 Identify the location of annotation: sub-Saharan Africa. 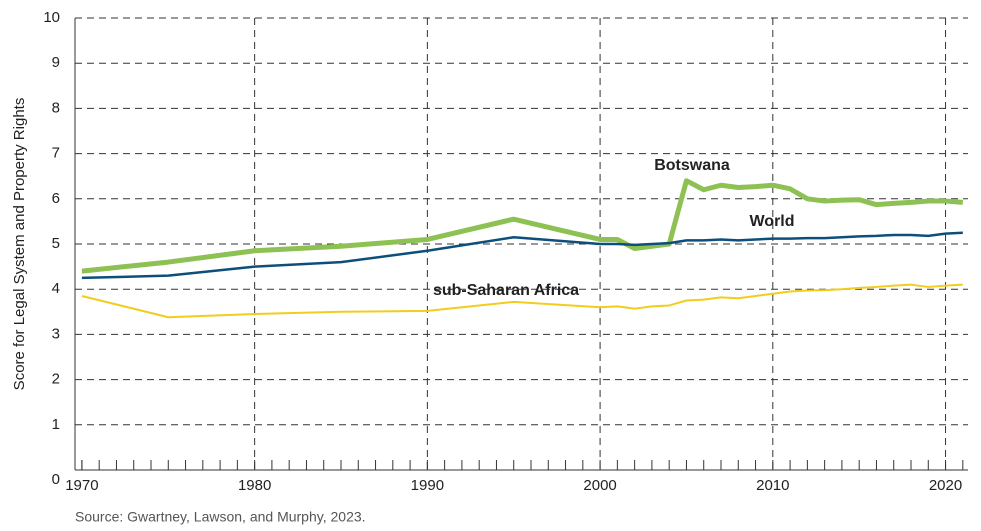
(506, 290).